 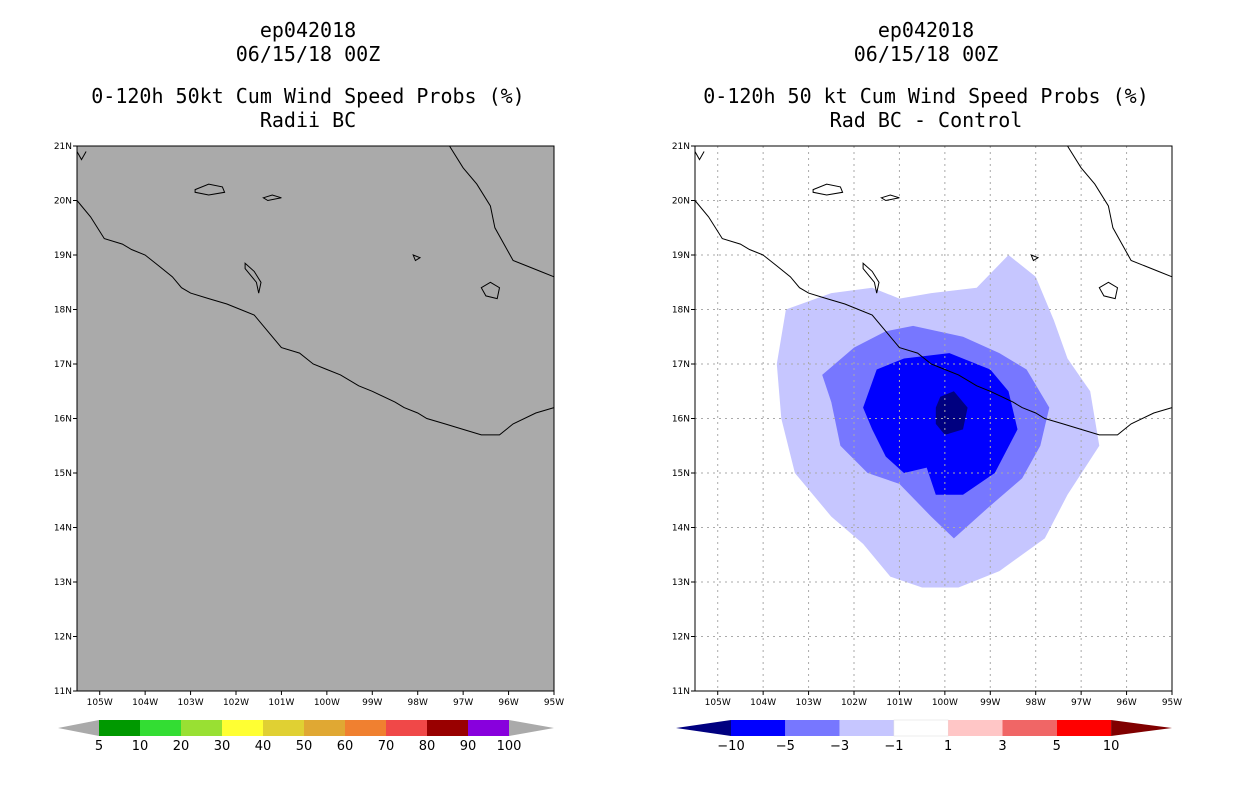 What do you see at coordinates (468, 746) in the screenshot?
I see `colorbar-label: 90` at bounding box center [468, 746].